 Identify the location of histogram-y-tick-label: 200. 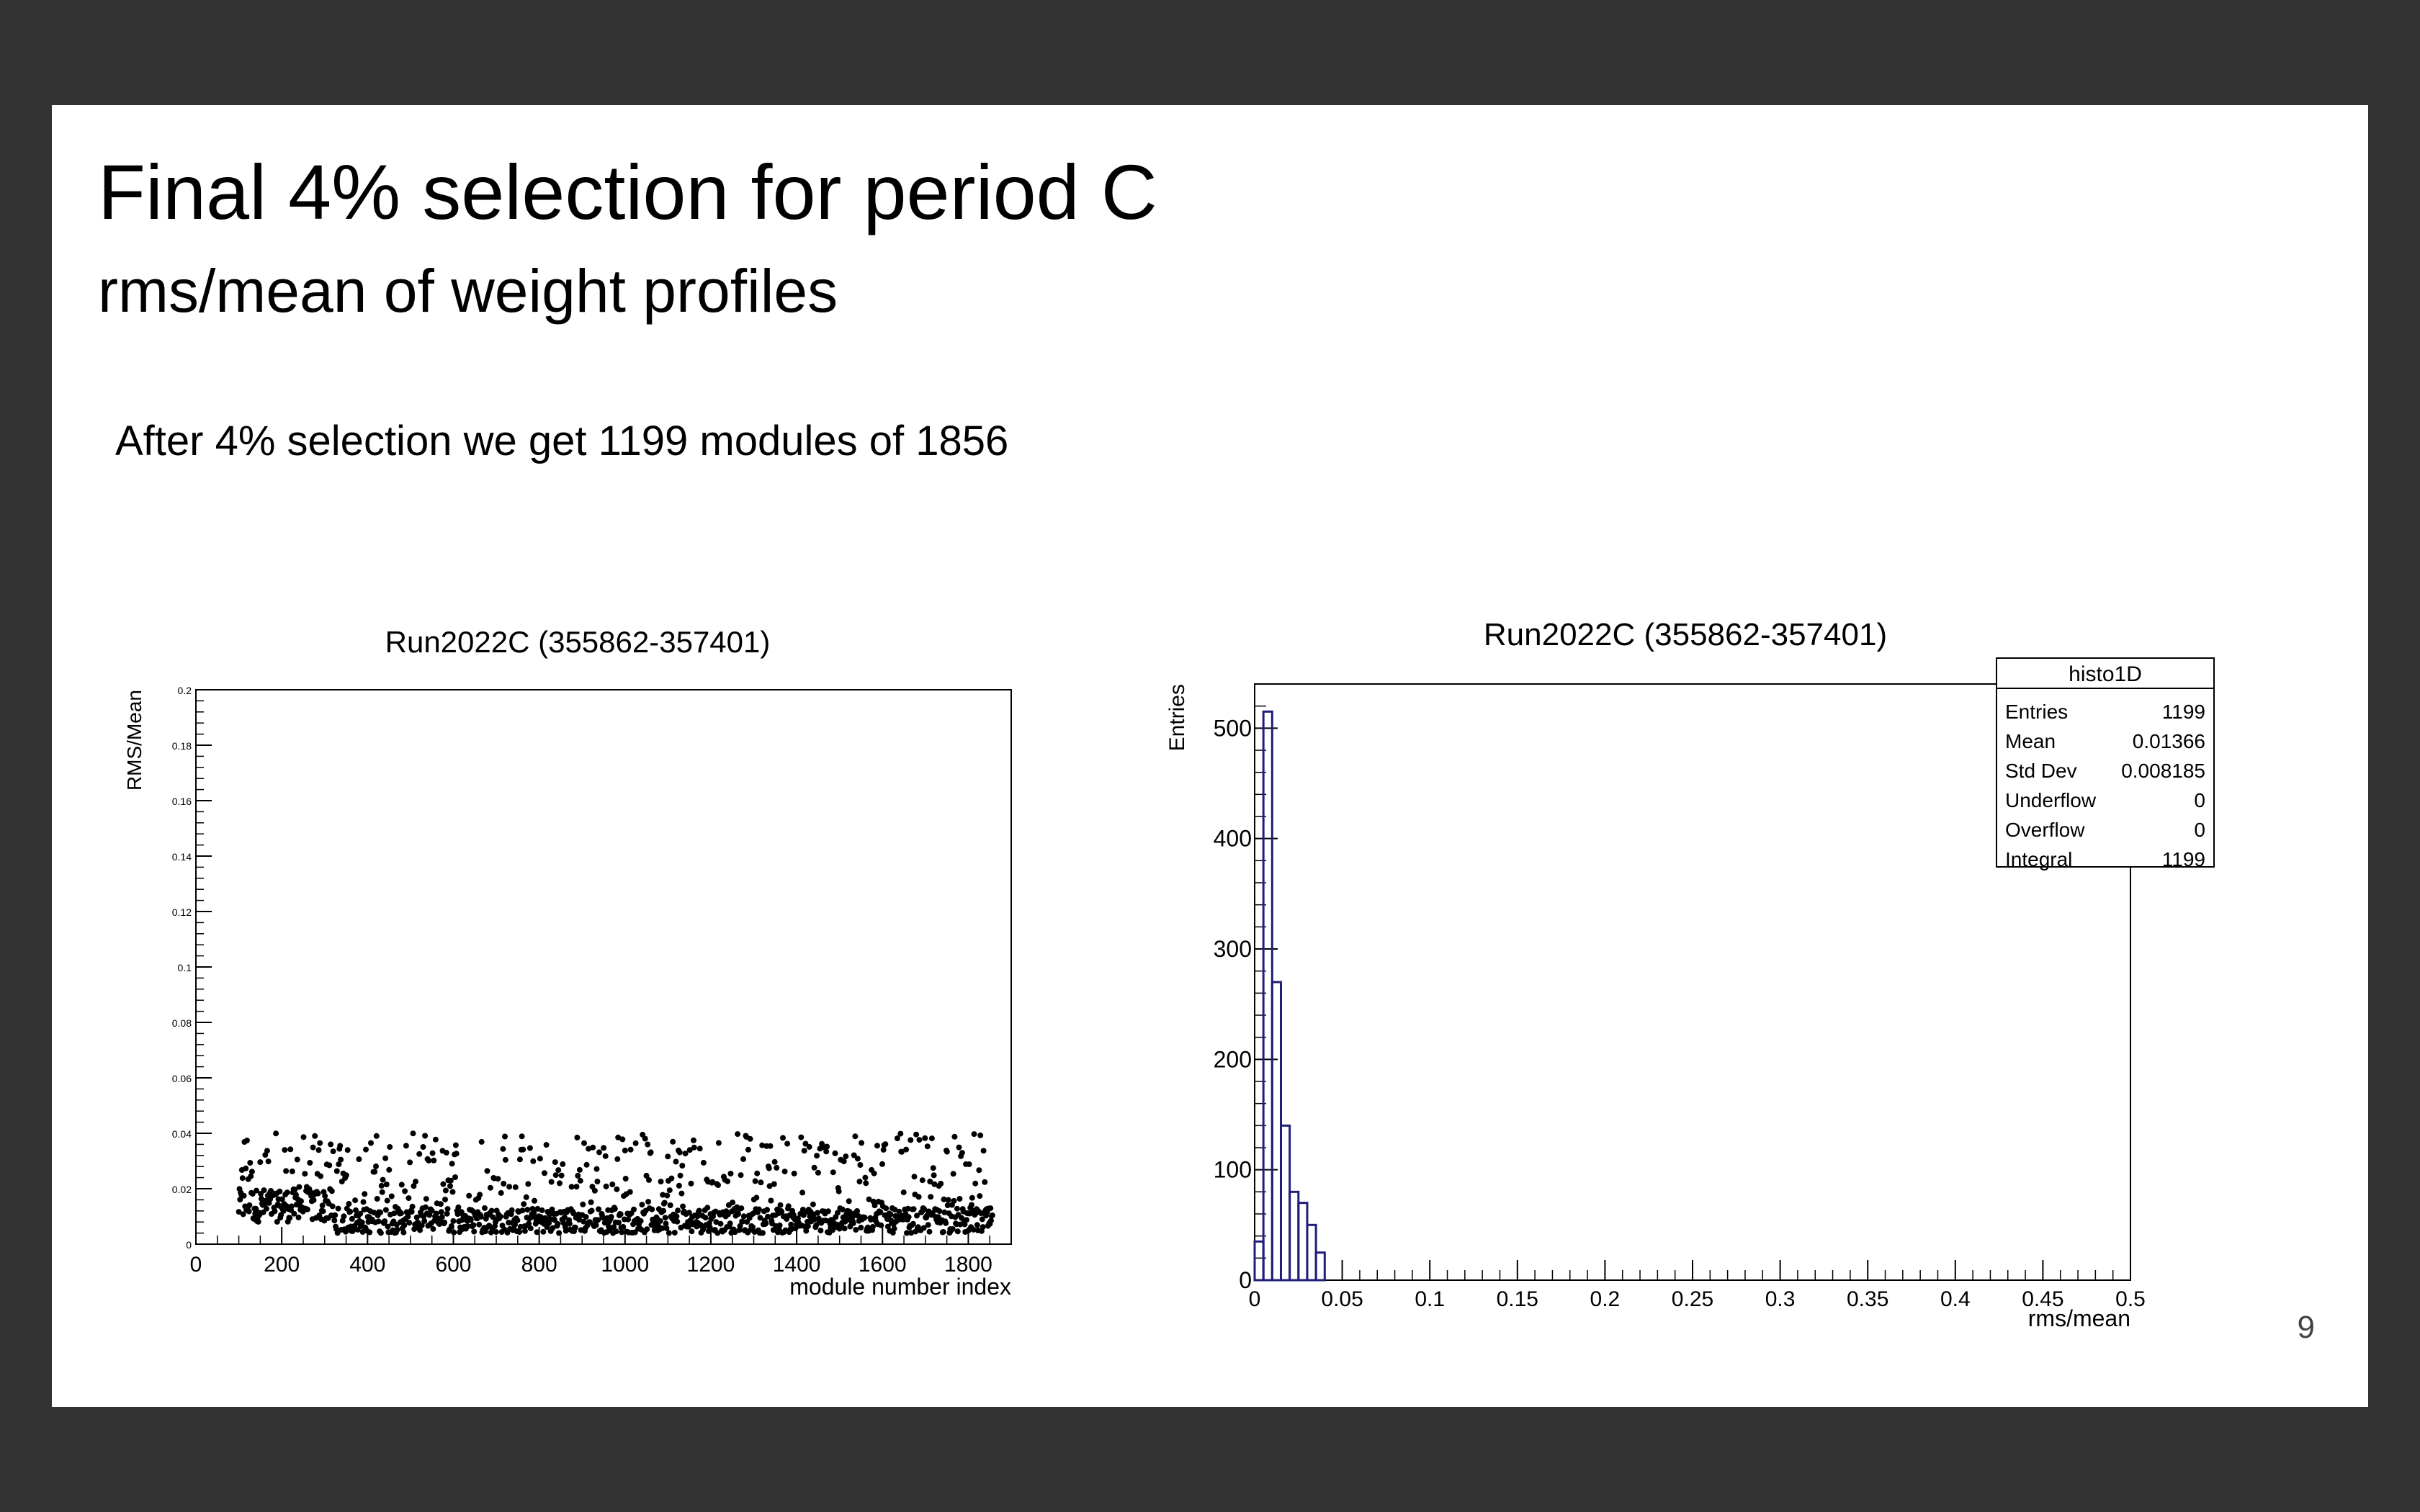
(1233, 1059).